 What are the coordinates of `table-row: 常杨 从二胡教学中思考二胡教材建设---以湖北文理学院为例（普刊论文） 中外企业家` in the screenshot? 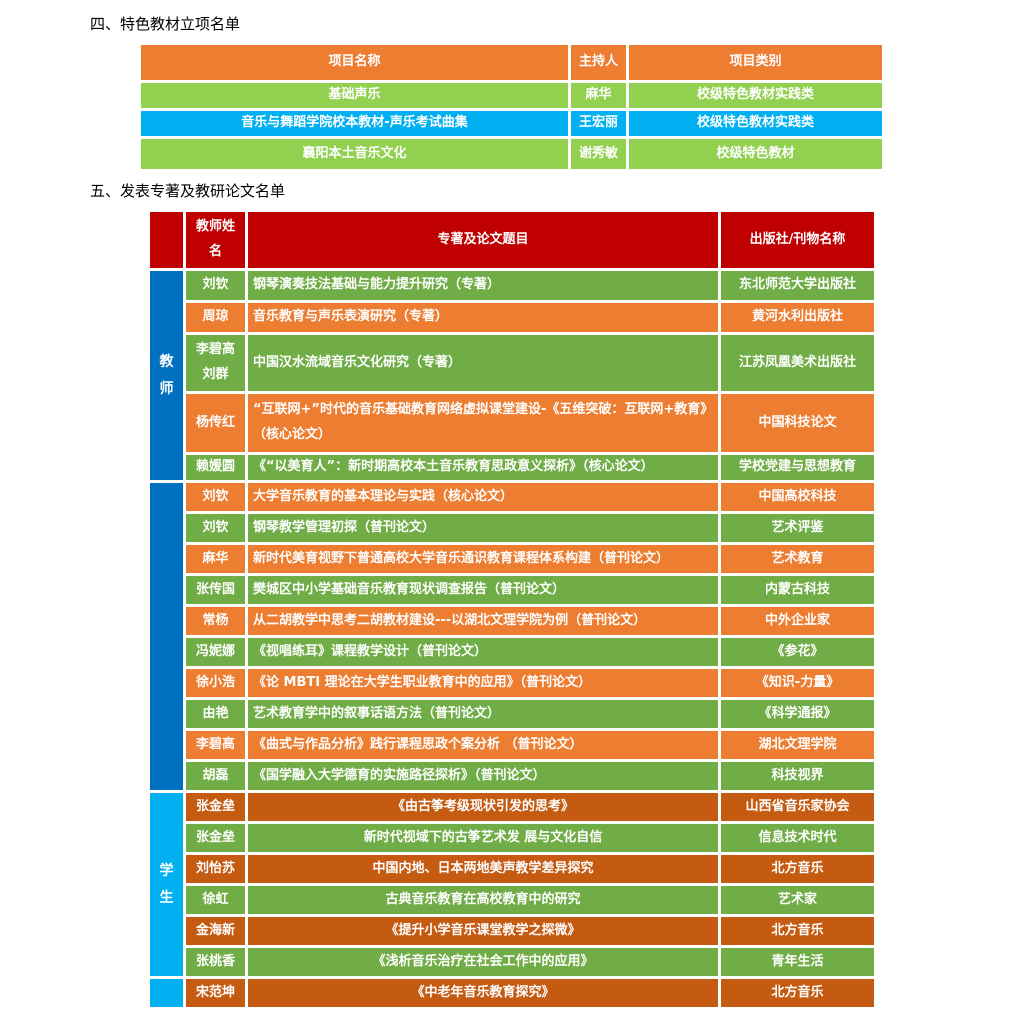 It's located at (512, 621).